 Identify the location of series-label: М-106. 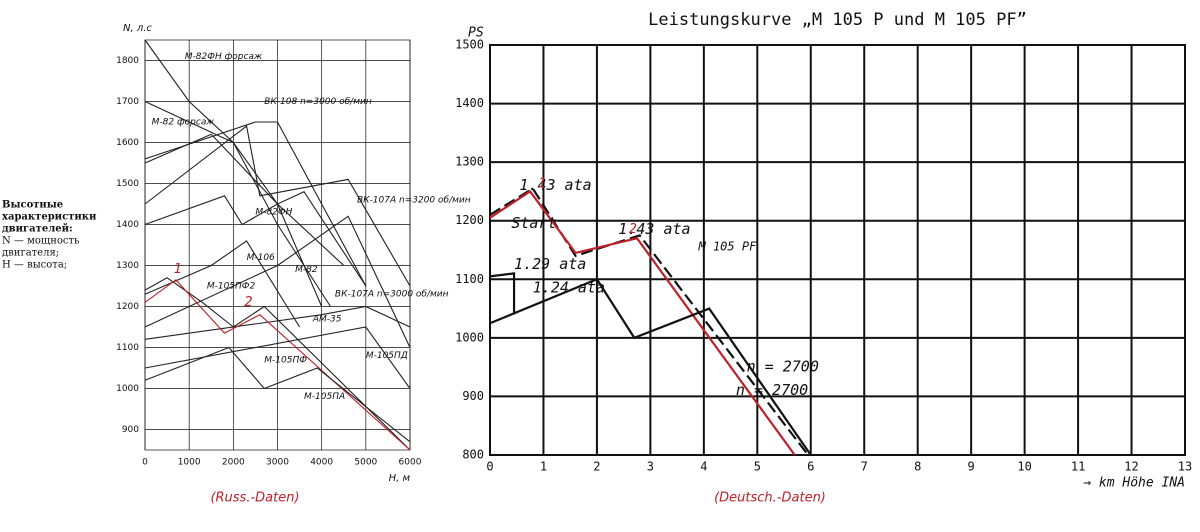
(261, 258).